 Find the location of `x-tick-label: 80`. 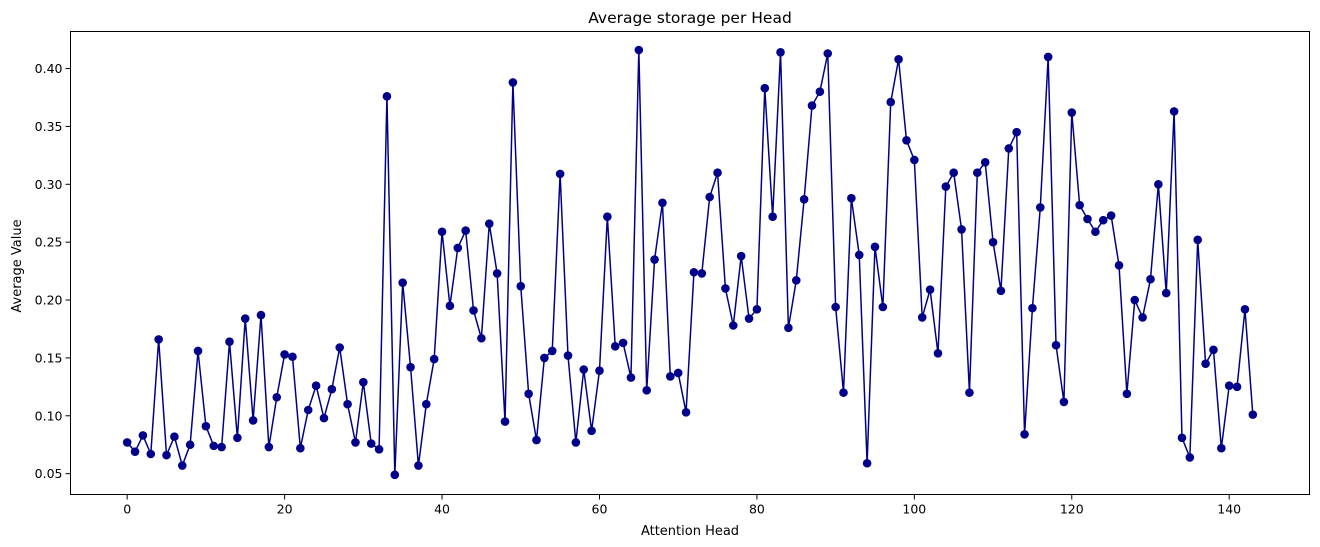

x-tick-label: 80 is located at coordinates (757, 509).